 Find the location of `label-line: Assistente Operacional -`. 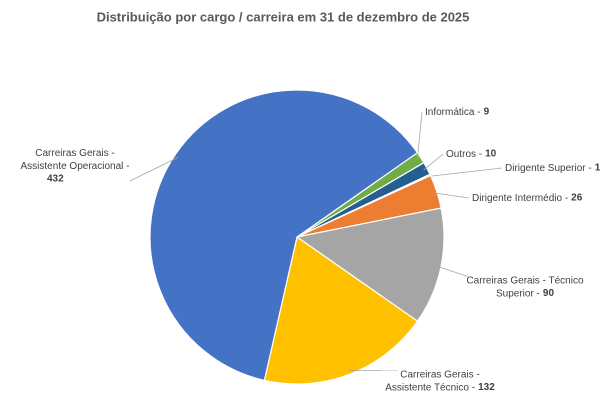

label-line: Assistente Operacional - is located at coordinates (75, 166).